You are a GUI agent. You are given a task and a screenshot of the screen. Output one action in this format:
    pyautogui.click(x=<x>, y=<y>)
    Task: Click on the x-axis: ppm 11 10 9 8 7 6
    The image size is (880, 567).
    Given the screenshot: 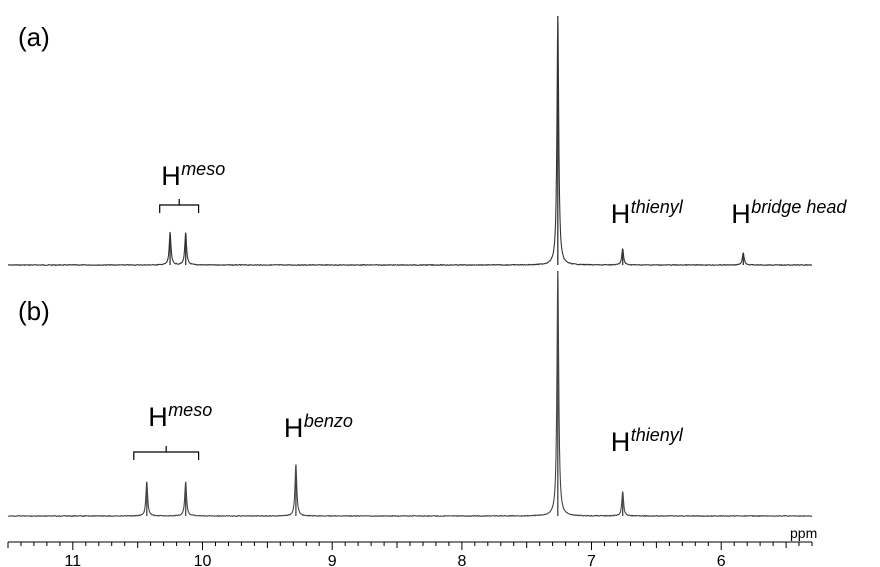 What is the action you would take?
    pyautogui.click(x=412, y=546)
    